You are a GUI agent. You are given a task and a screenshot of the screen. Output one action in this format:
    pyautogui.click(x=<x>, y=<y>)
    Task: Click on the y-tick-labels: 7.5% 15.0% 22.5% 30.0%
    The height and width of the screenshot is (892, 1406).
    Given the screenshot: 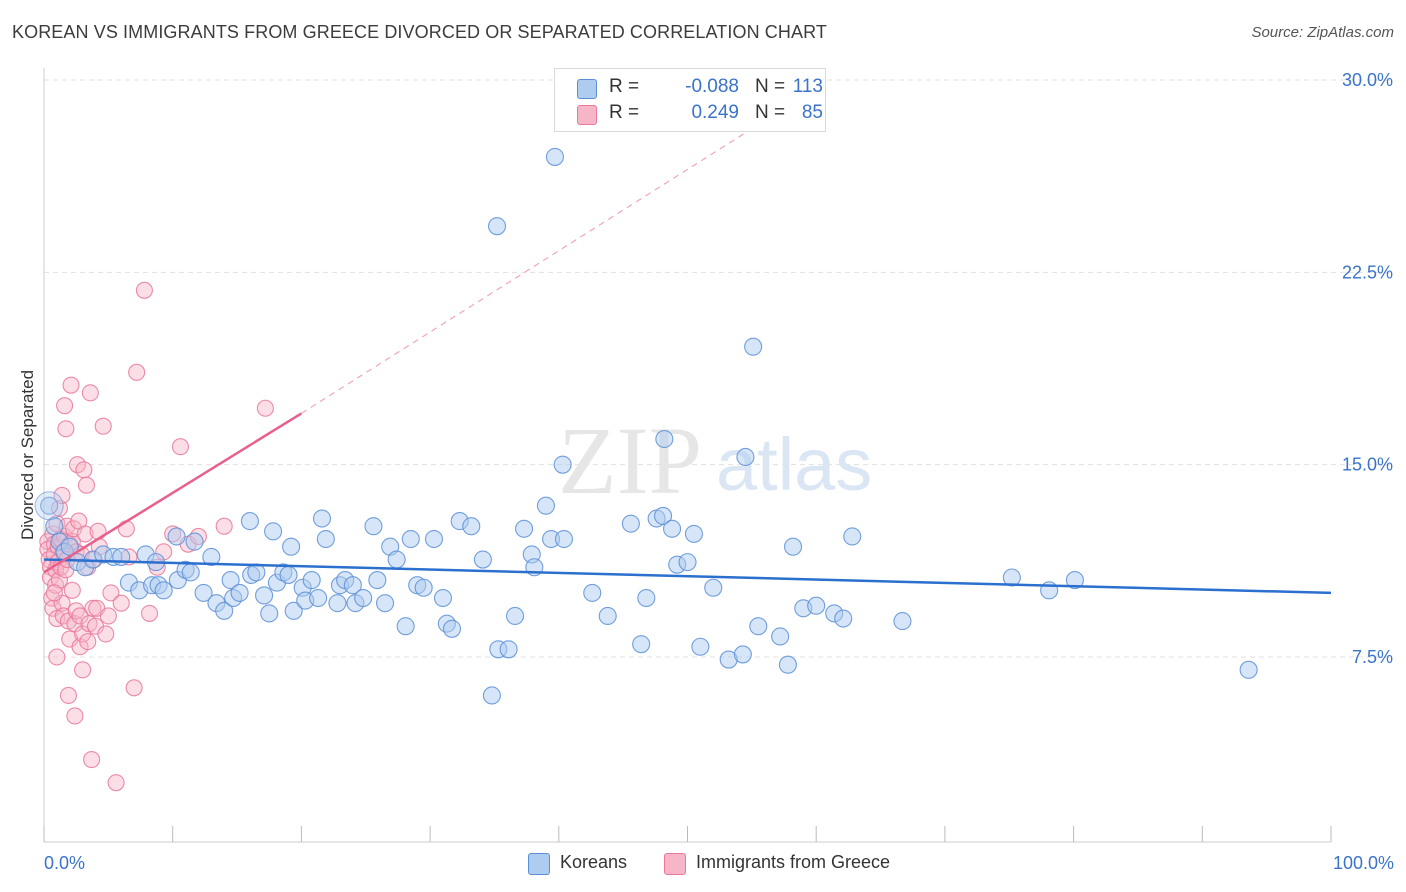 What is the action you would take?
    pyautogui.click(x=1367, y=368)
    